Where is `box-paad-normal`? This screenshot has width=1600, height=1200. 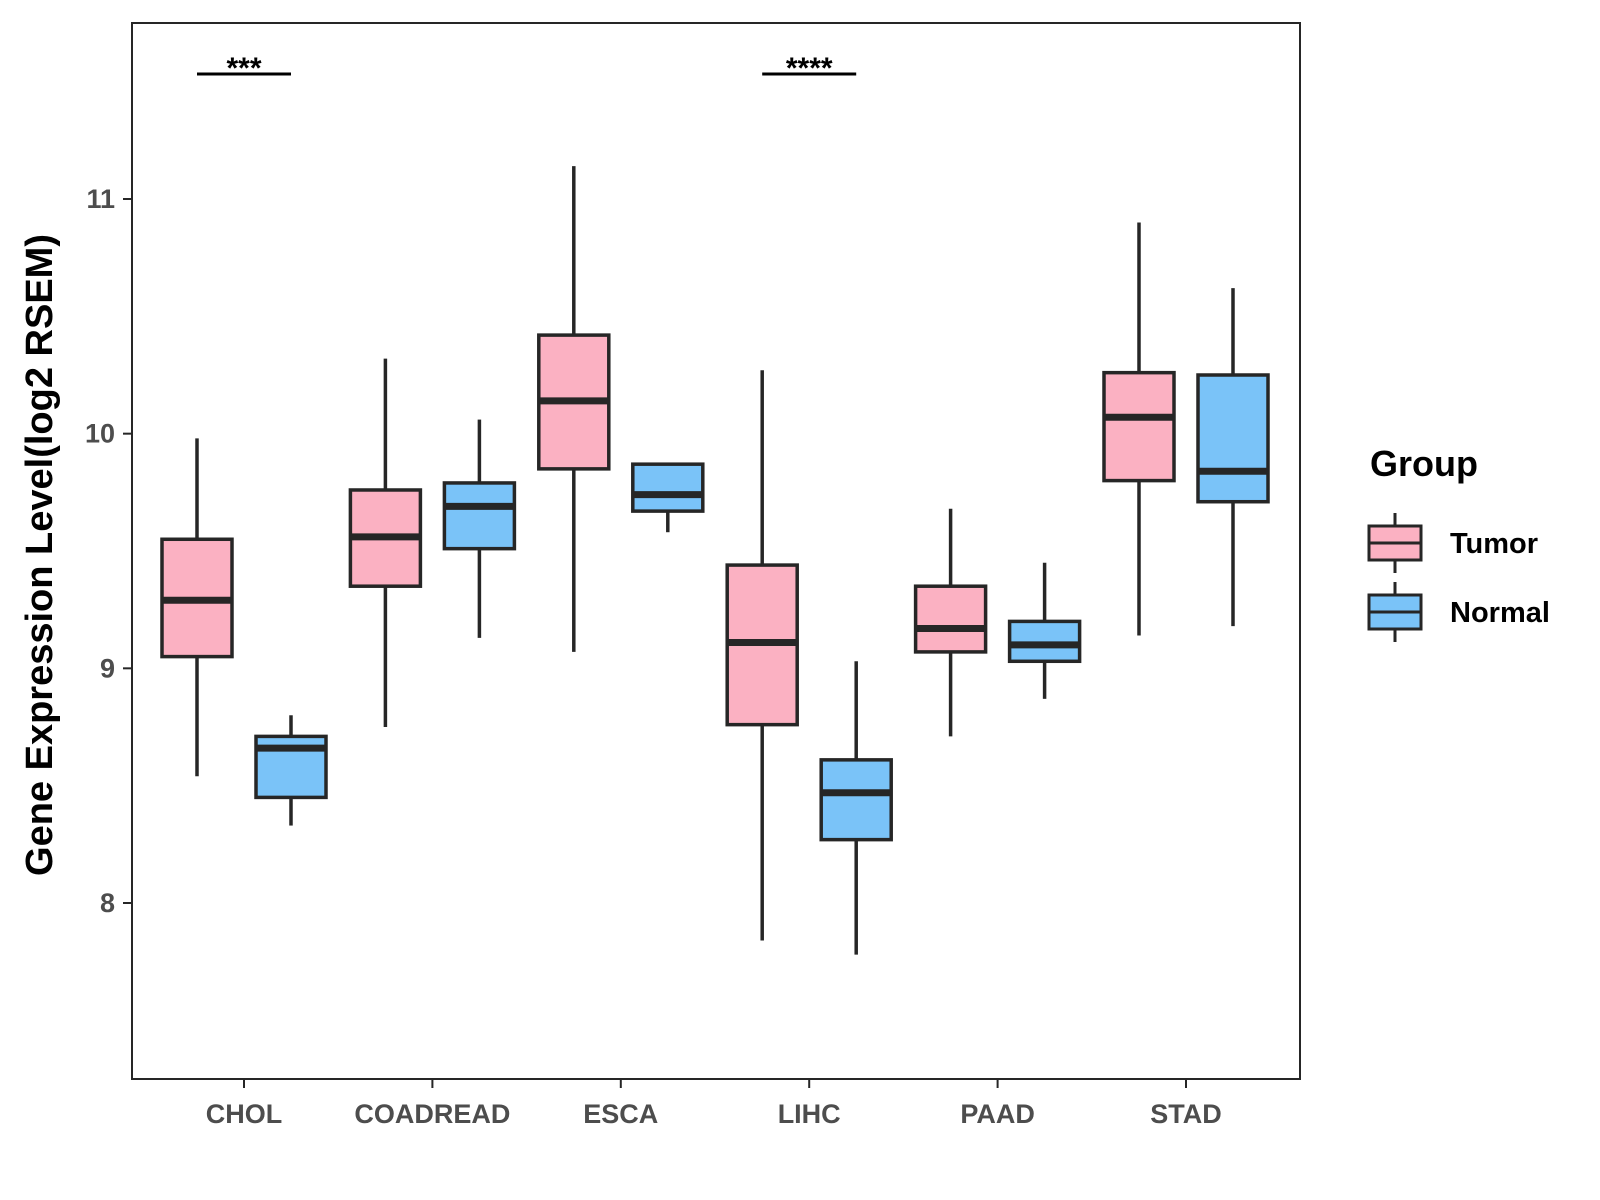 box-paad-normal is located at coordinates (1044, 630).